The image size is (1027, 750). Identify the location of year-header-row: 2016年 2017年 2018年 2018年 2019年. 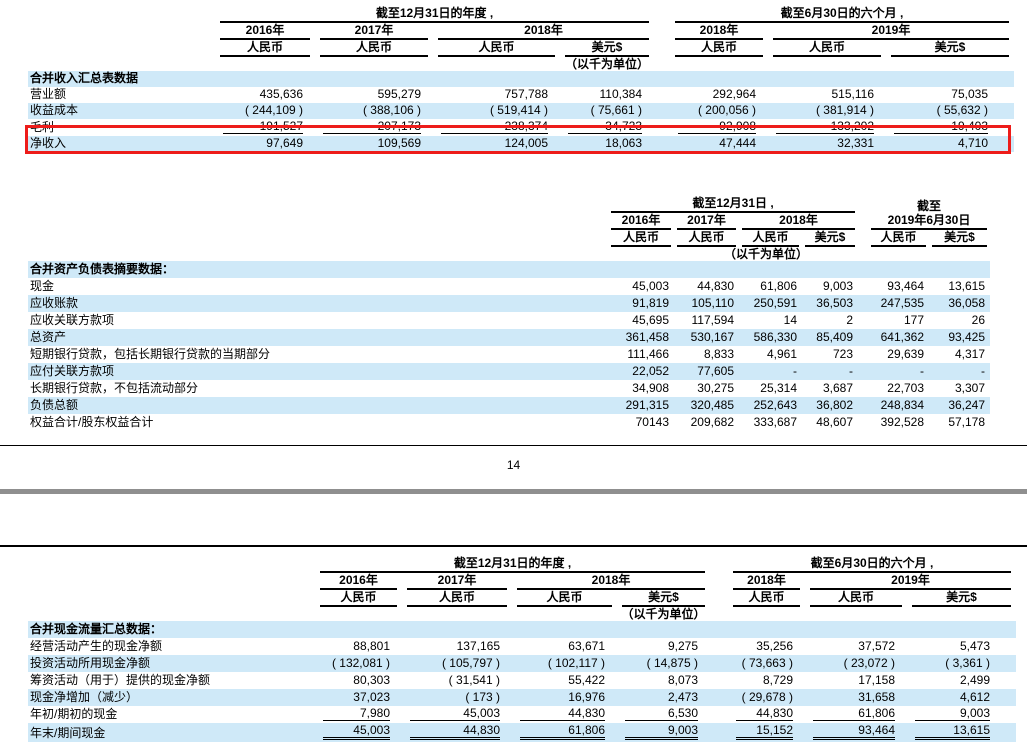
(522, 581).